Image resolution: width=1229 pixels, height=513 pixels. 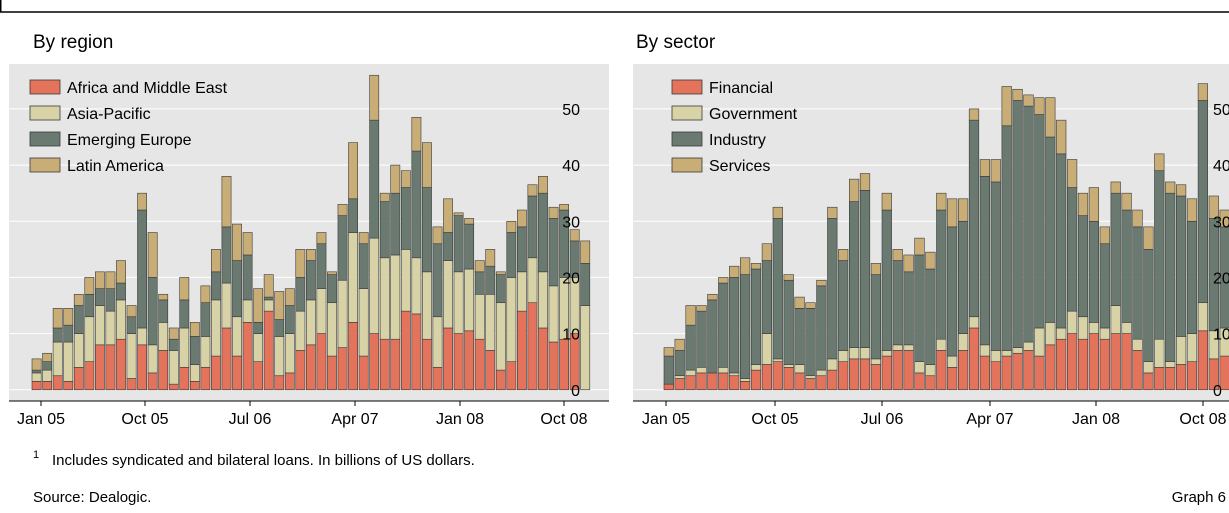 What do you see at coordinates (571, 166) in the screenshot?
I see `y-tick-label: 40` at bounding box center [571, 166].